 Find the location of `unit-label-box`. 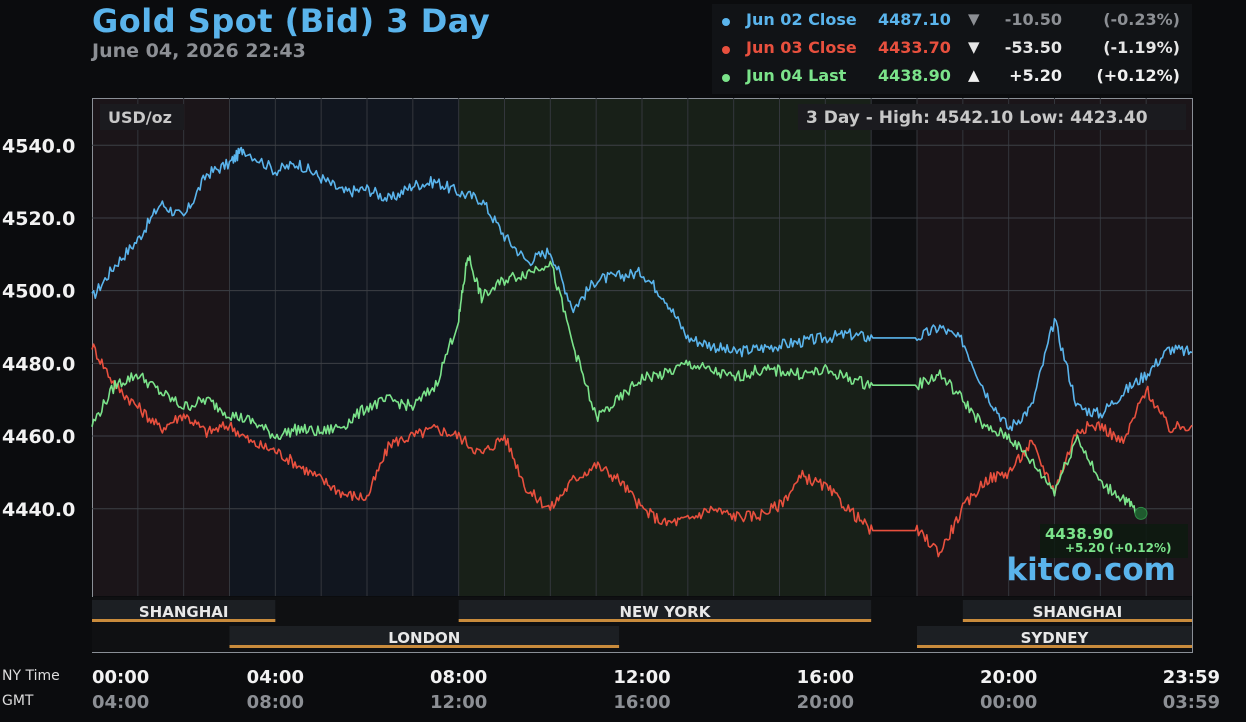

unit-label-box is located at coordinates (142, 117).